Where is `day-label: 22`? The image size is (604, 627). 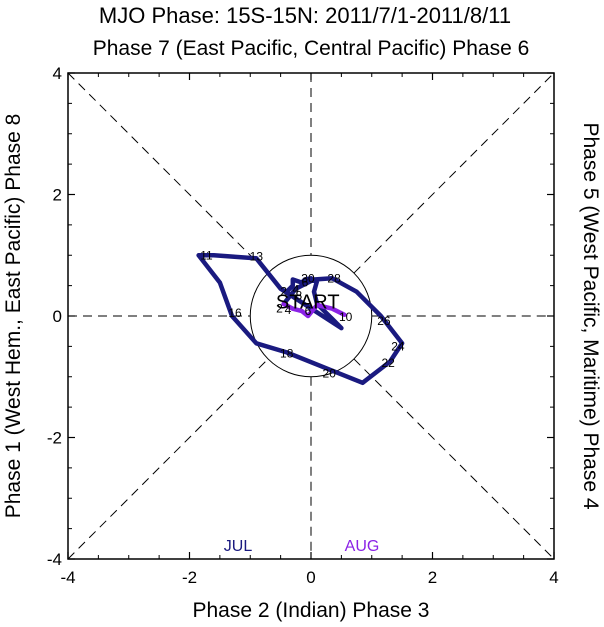 day-label: 22 is located at coordinates (388, 363).